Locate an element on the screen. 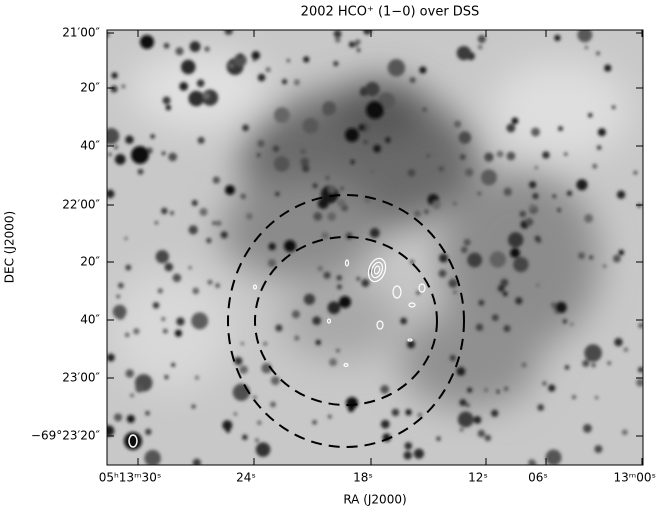 The image size is (671, 510). x-tick-label: 06ˢ is located at coordinates (538, 478).